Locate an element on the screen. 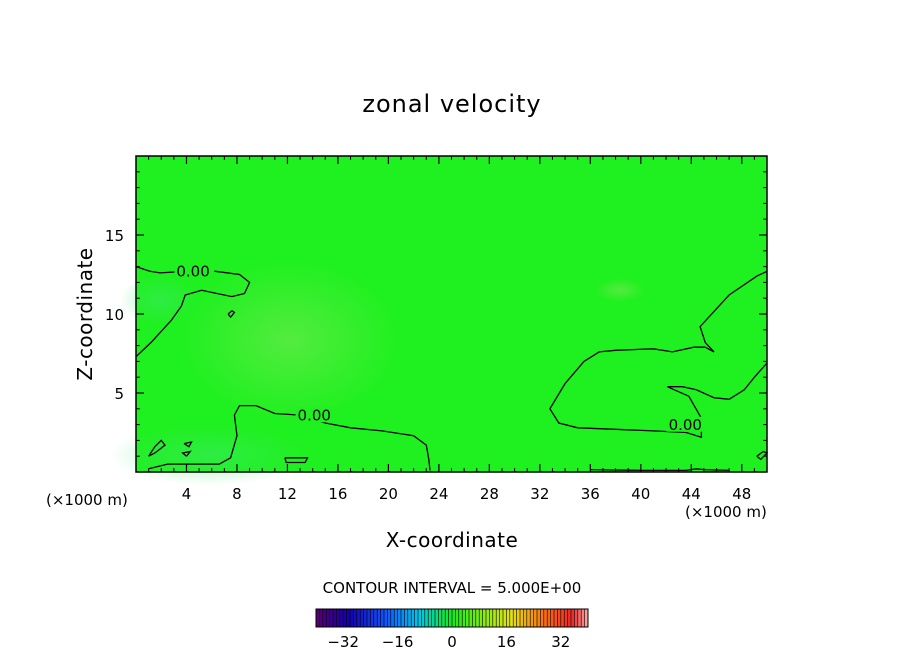 This screenshot has height=654, width=904. colorbar-tick-label: 32 is located at coordinates (560, 642).